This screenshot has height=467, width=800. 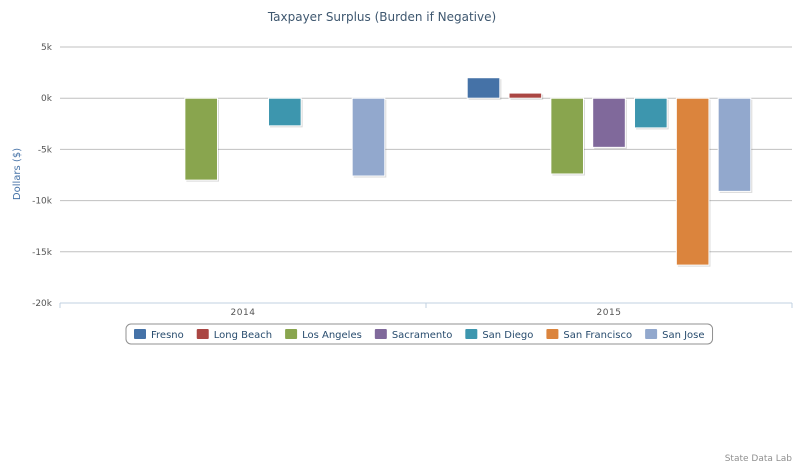 I want to click on bar-long-beach-2015, so click(x=525, y=95).